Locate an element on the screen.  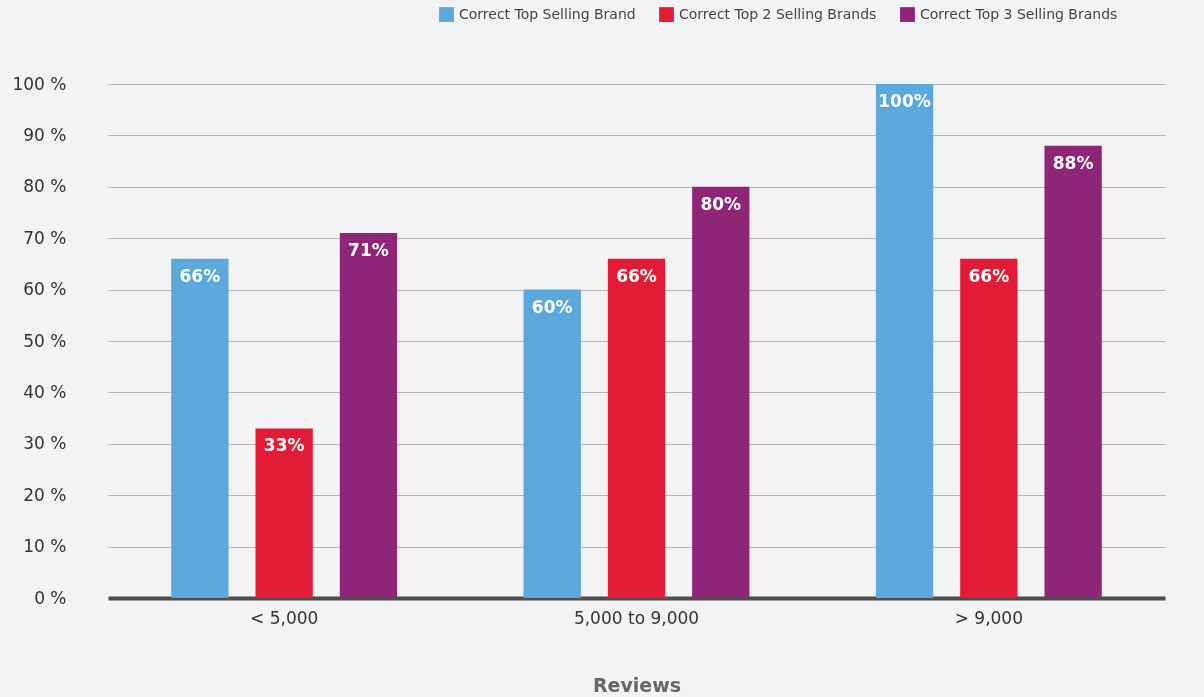
y-tick-label: 50 % is located at coordinates (45, 340).